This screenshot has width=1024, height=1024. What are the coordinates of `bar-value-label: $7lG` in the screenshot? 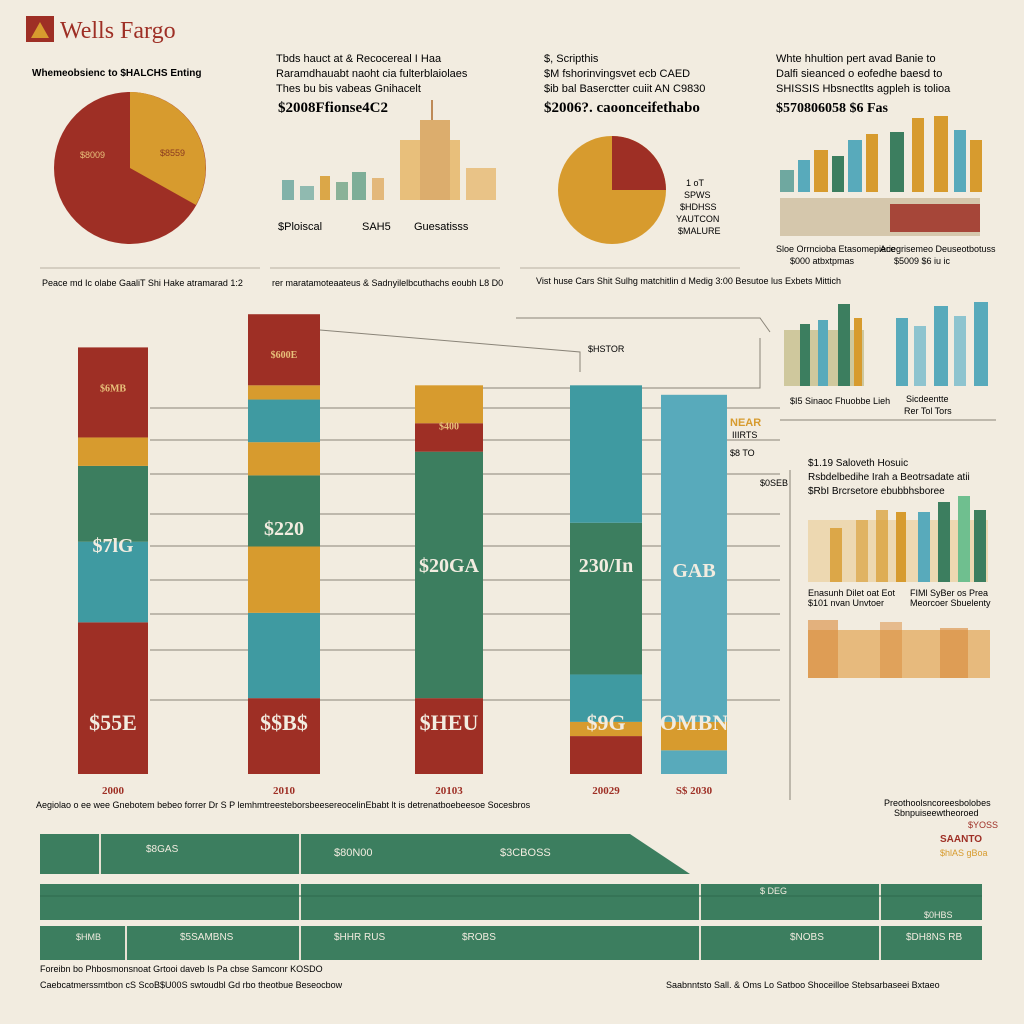 It's located at (113, 546).